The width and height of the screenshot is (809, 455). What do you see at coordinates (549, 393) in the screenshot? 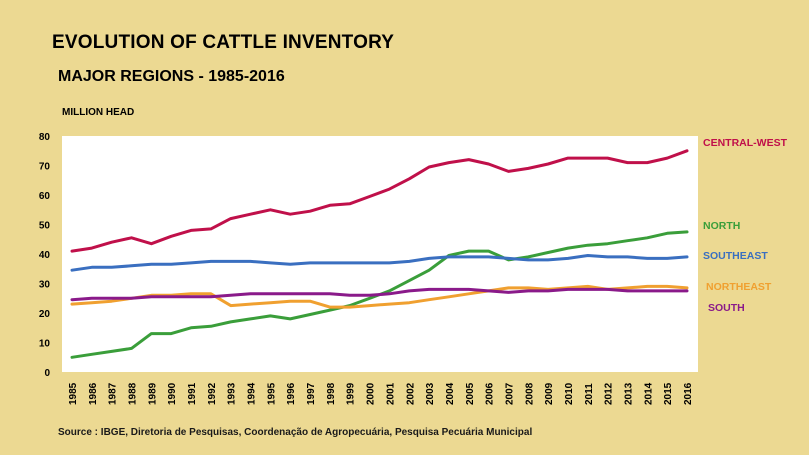
I see `x-tick-label: 2009` at bounding box center [549, 393].